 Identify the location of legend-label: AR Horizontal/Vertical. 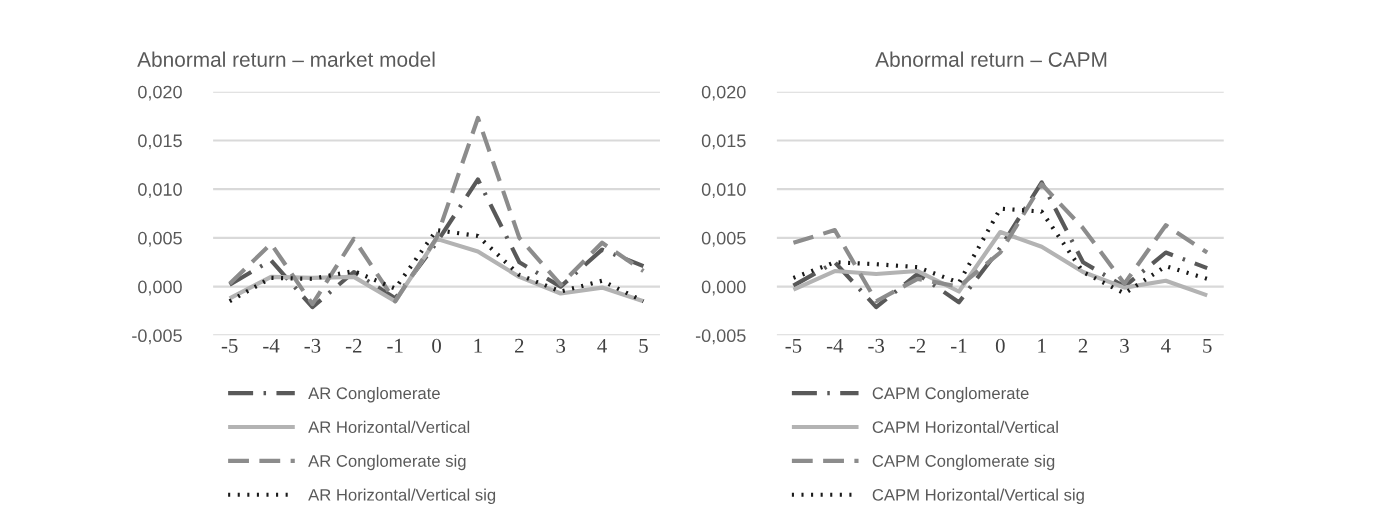
(389, 427).